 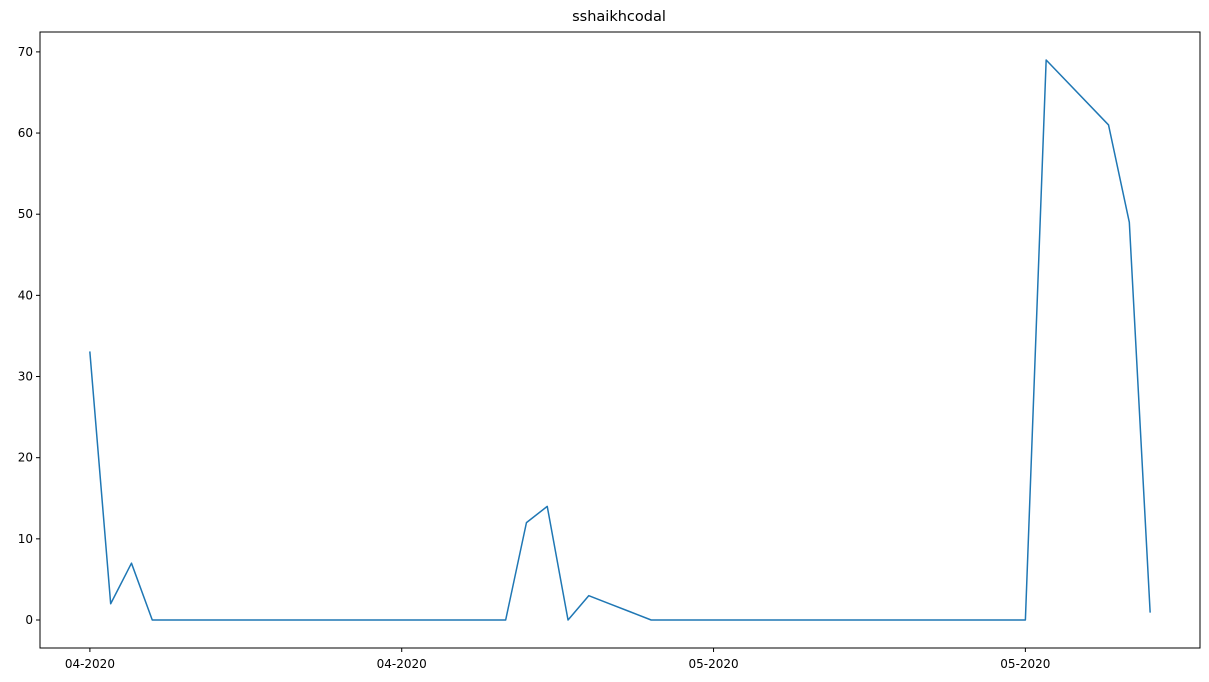 I want to click on y-tick-label: 30, so click(x=25, y=377).